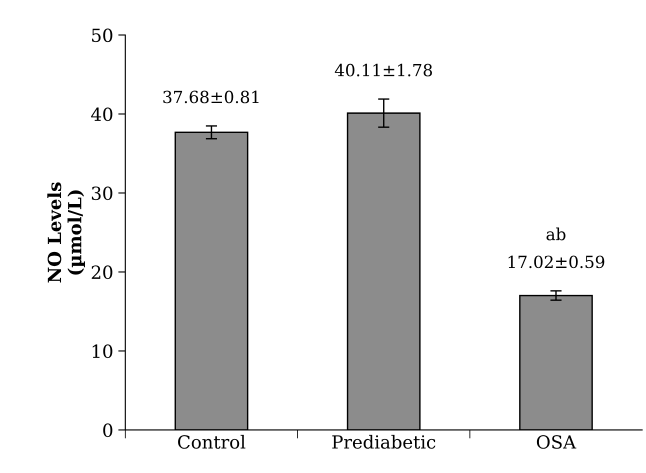 The height and width of the screenshot is (473, 646). I want to click on data-label: 40.11±1.78, so click(383, 70).